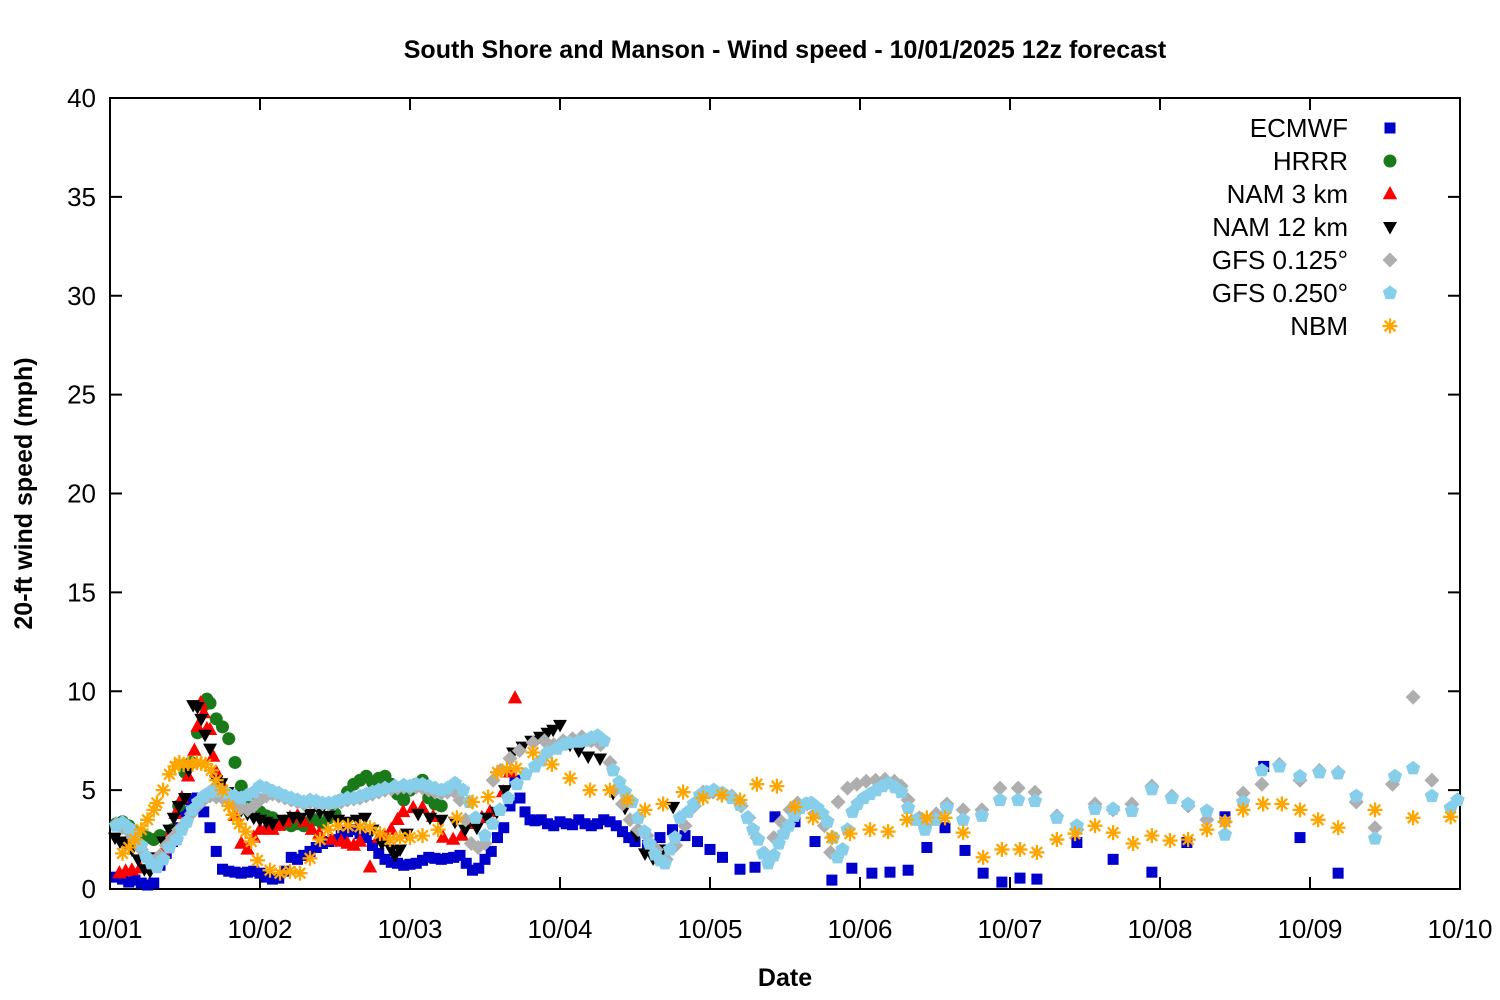  Describe the element at coordinates (81, 197) in the screenshot. I see `y-tick-label: 35` at that location.